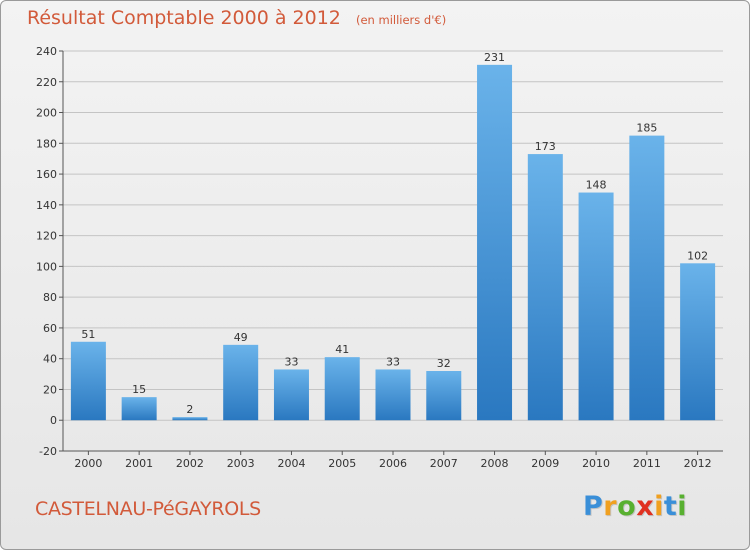 The height and width of the screenshot is (550, 750). What do you see at coordinates (46, 236) in the screenshot?
I see `y-tick-label: 120` at bounding box center [46, 236].